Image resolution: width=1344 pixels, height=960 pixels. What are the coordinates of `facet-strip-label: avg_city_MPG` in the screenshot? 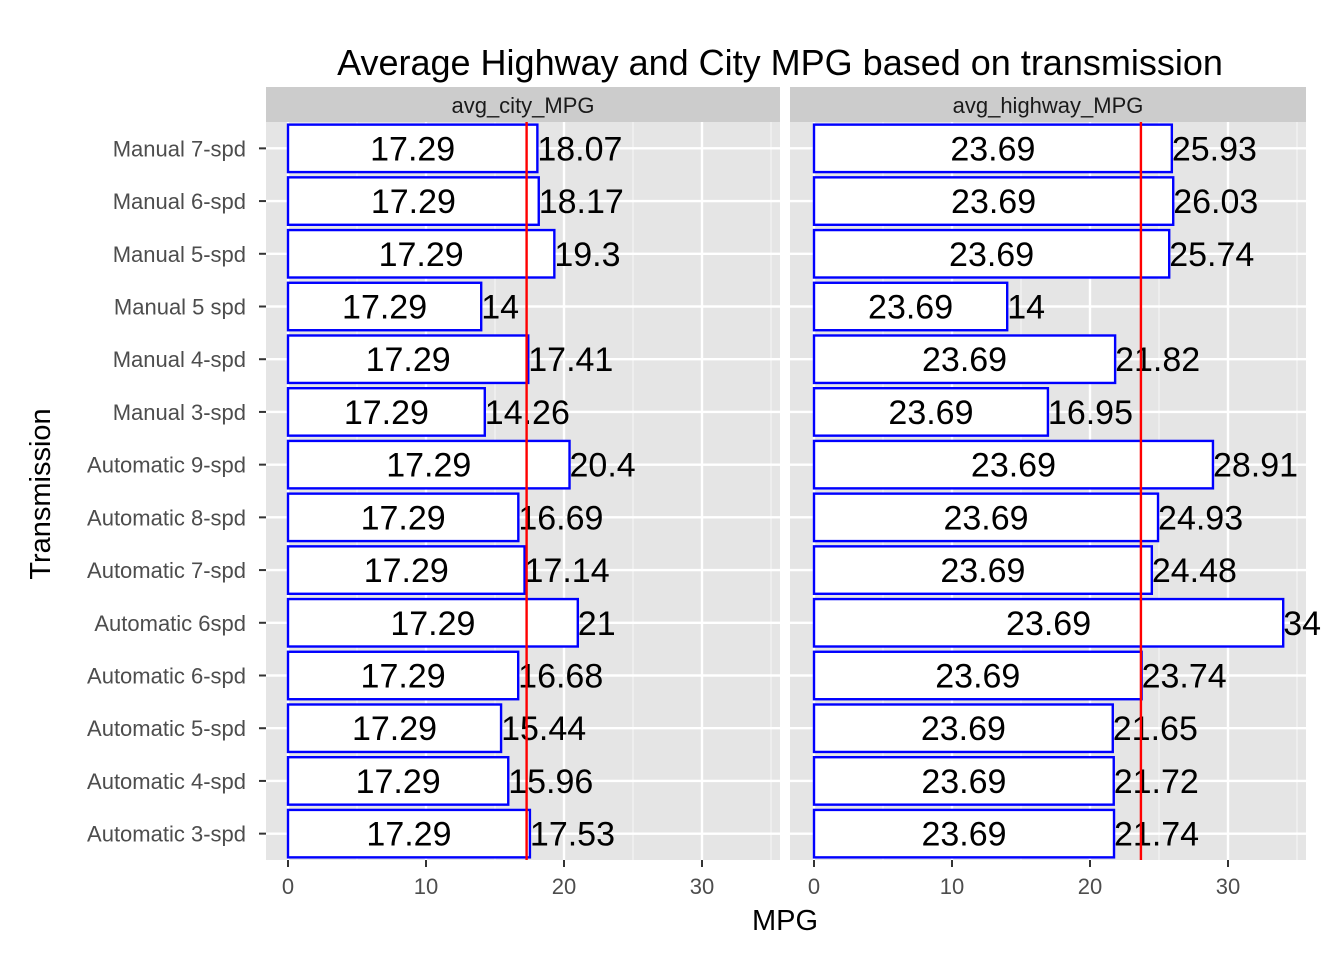 It's located at (522, 105).